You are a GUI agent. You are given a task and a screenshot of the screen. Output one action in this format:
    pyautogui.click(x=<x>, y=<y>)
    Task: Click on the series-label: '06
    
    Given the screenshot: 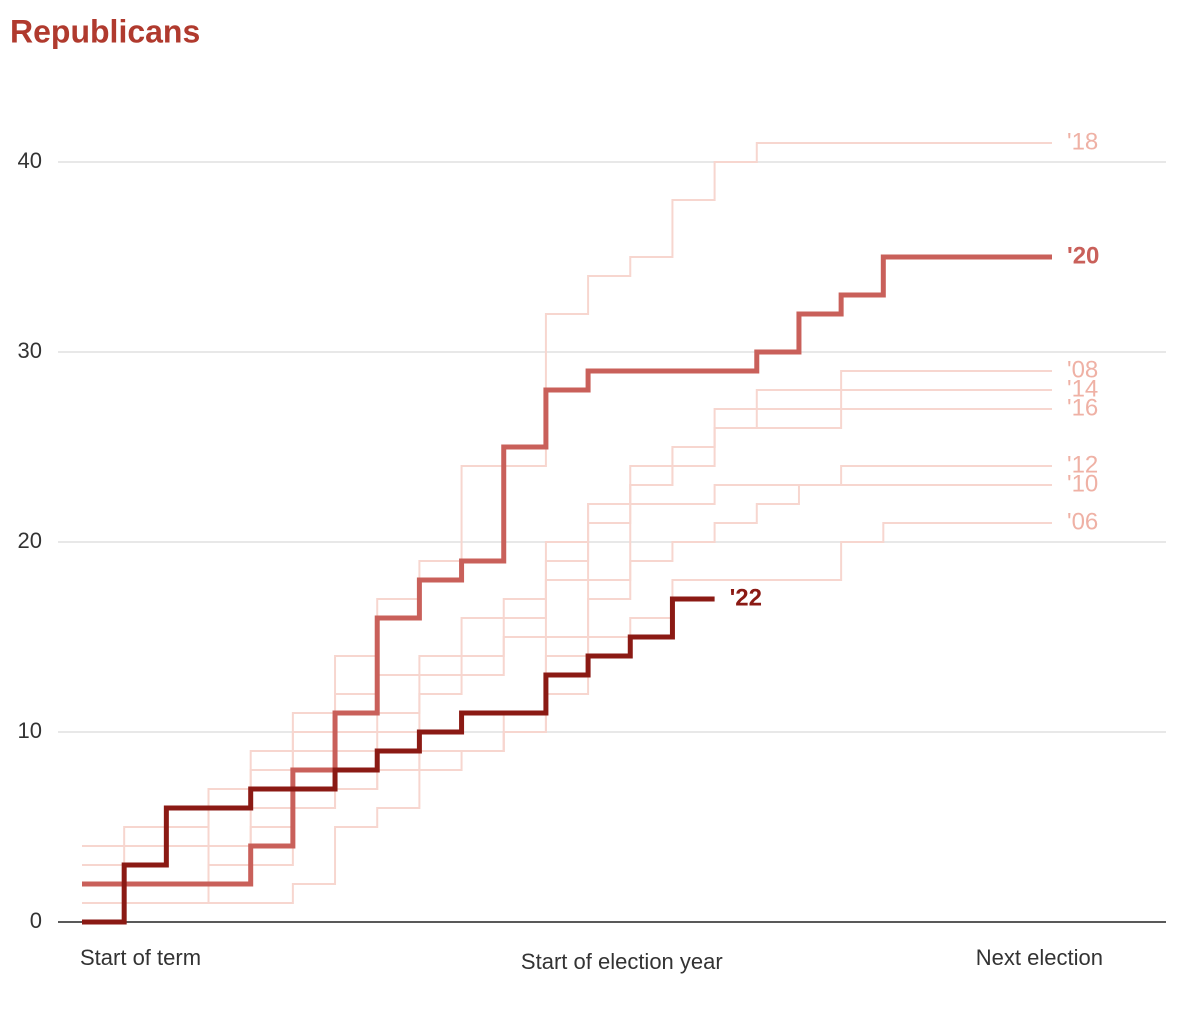 What is the action you would take?
    pyautogui.click(x=1082, y=521)
    